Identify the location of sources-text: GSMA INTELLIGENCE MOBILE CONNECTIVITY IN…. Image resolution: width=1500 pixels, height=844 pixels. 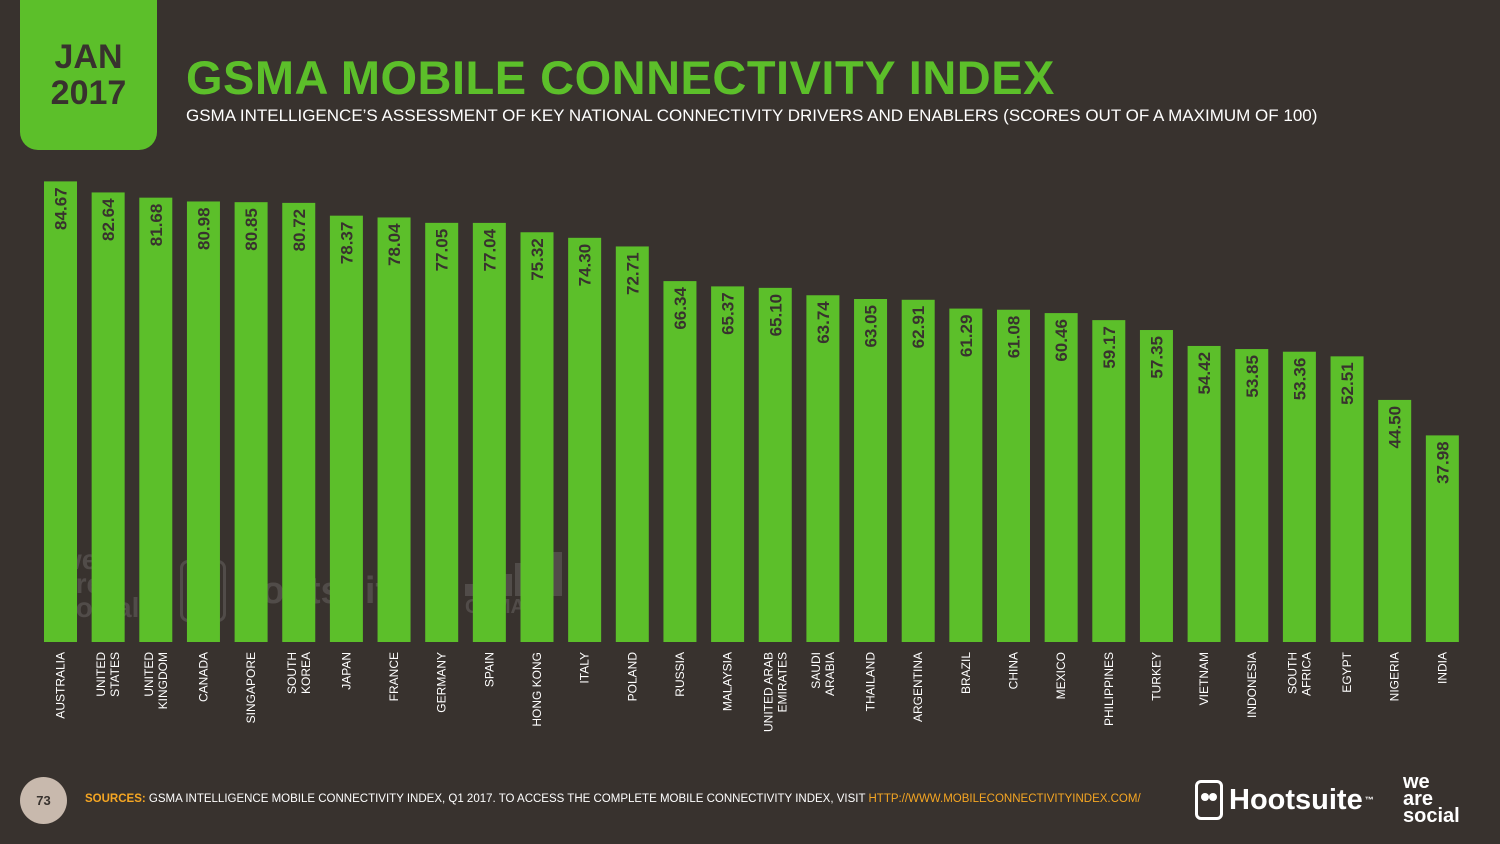
(508, 799).